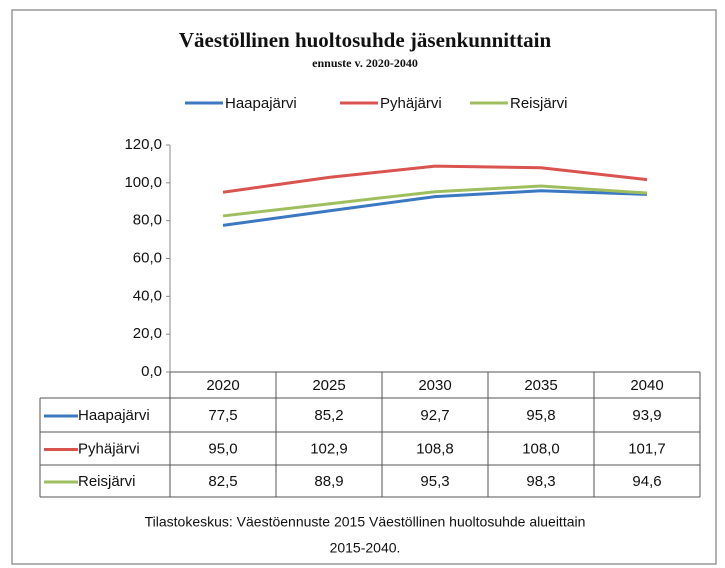 Image resolution: width=725 pixels, height=568 pixels. Describe the element at coordinates (646, 481) in the screenshot. I see `table-cell: 94,6` at that location.